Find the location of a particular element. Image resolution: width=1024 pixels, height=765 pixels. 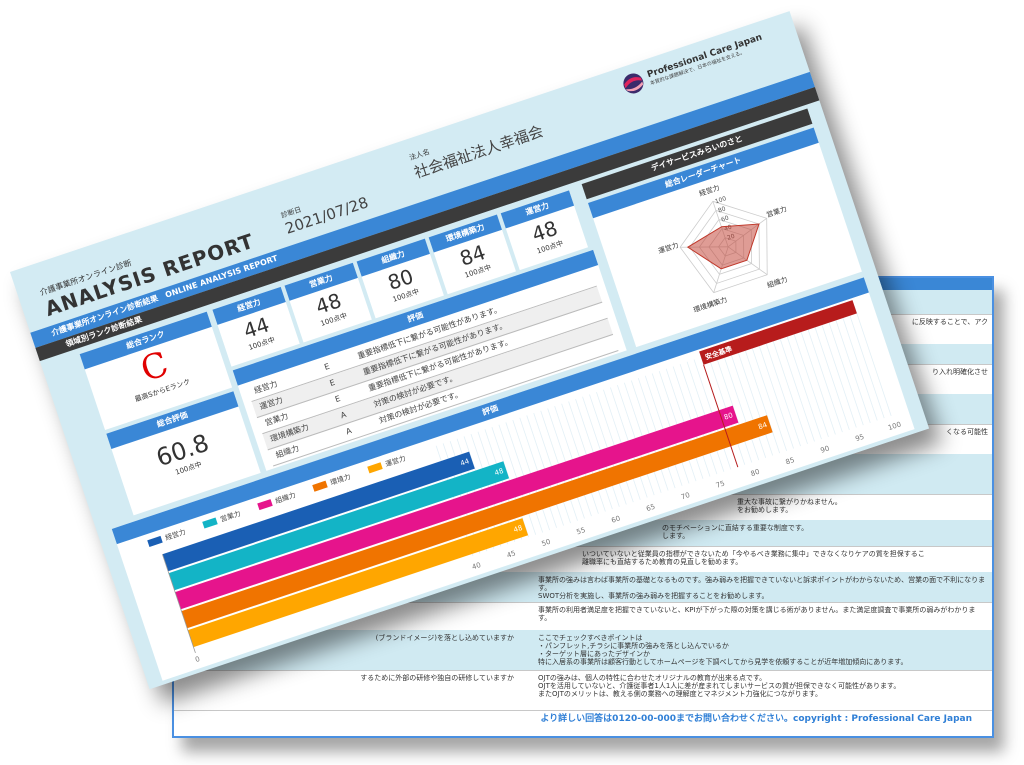

back-question: (ブランドイメージ)を落とし込めていますか is located at coordinates (444, 638).